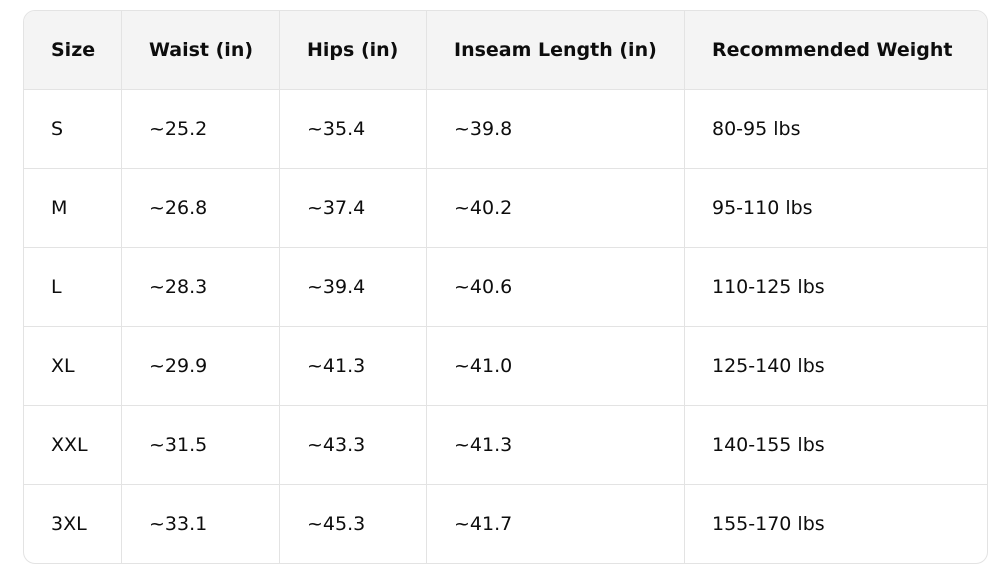 The width and height of the screenshot is (1002, 576). I want to click on table-cell: S, so click(73, 129).